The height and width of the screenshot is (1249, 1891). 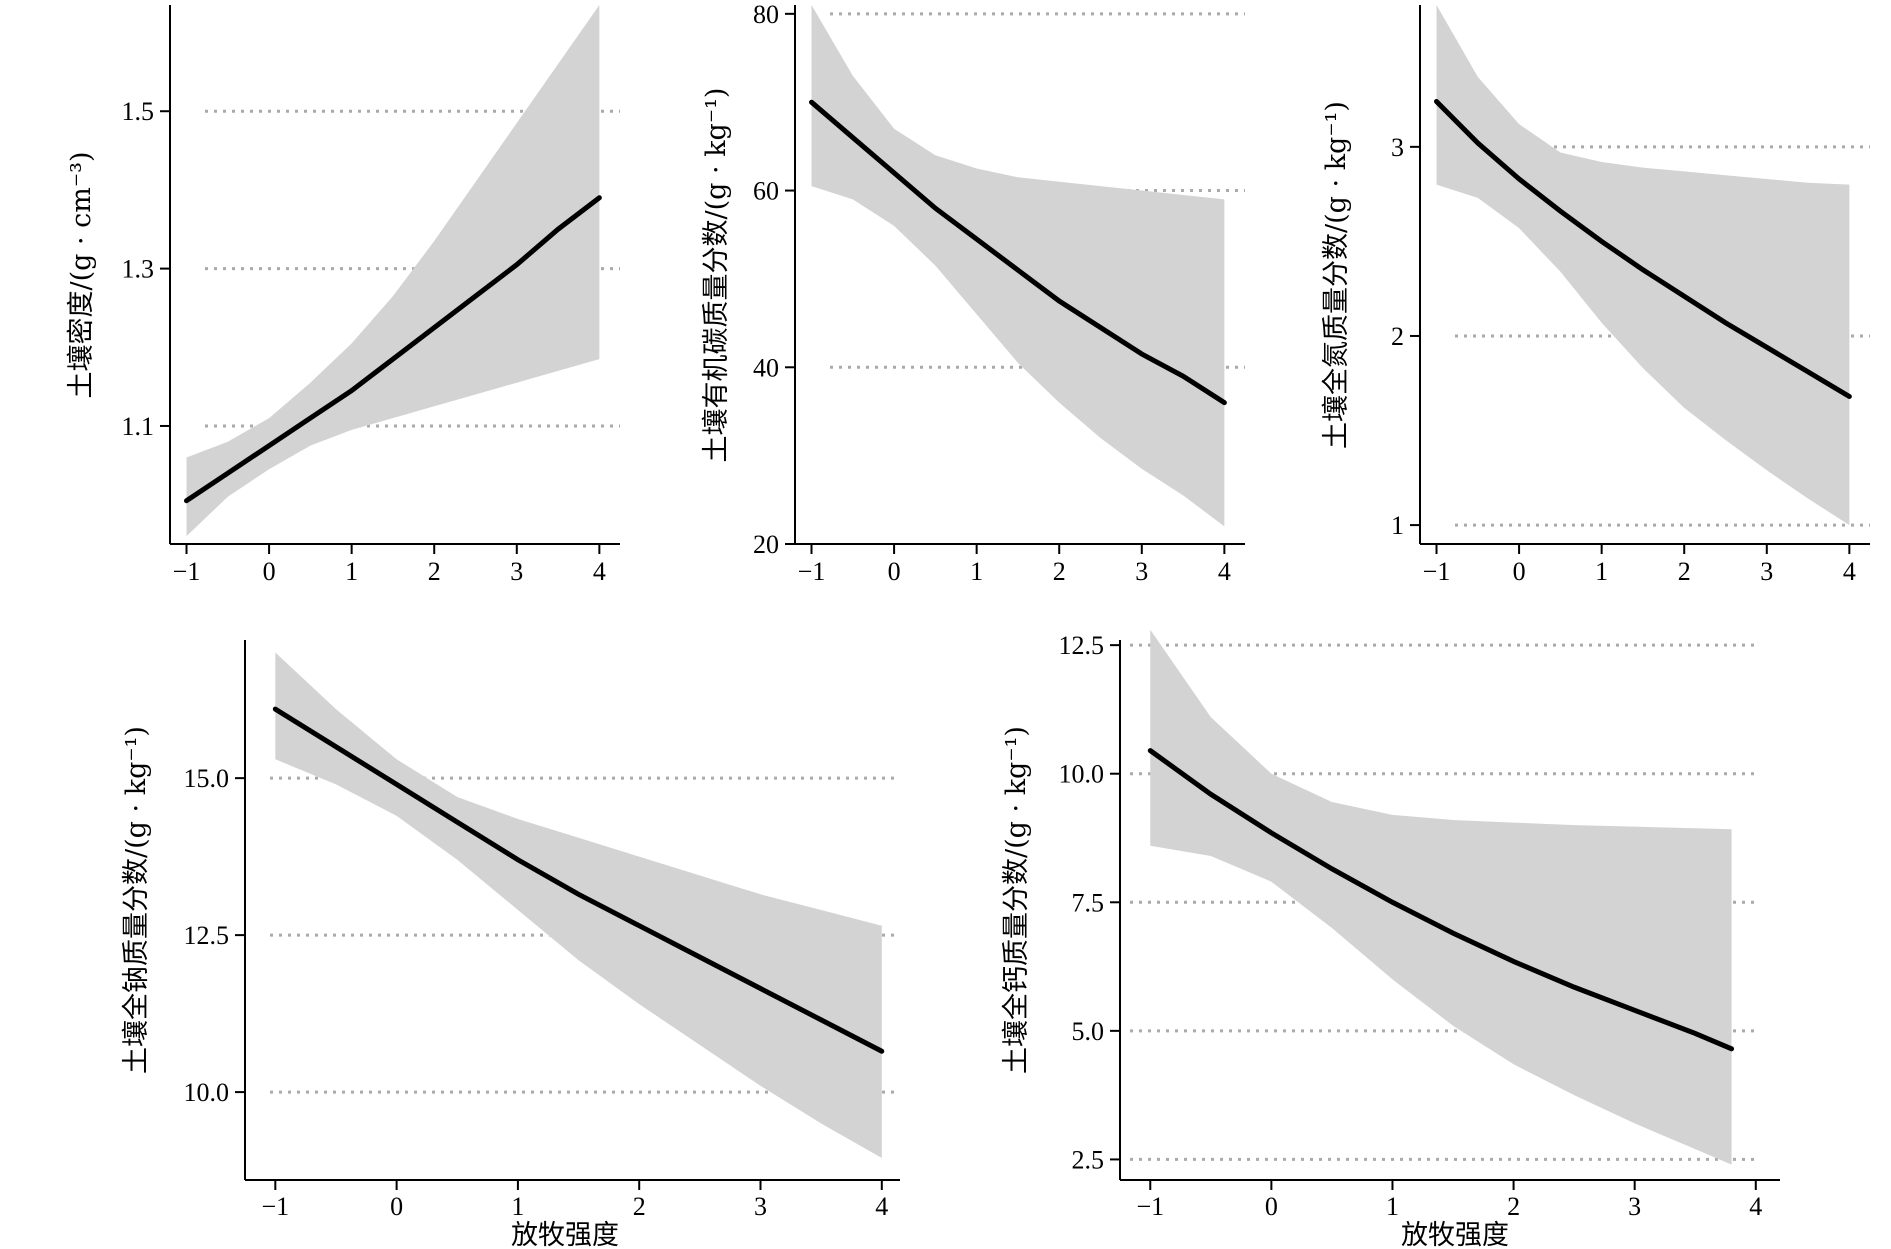 I want to click on y-tick-label: 1.1, so click(x=138, y=426).